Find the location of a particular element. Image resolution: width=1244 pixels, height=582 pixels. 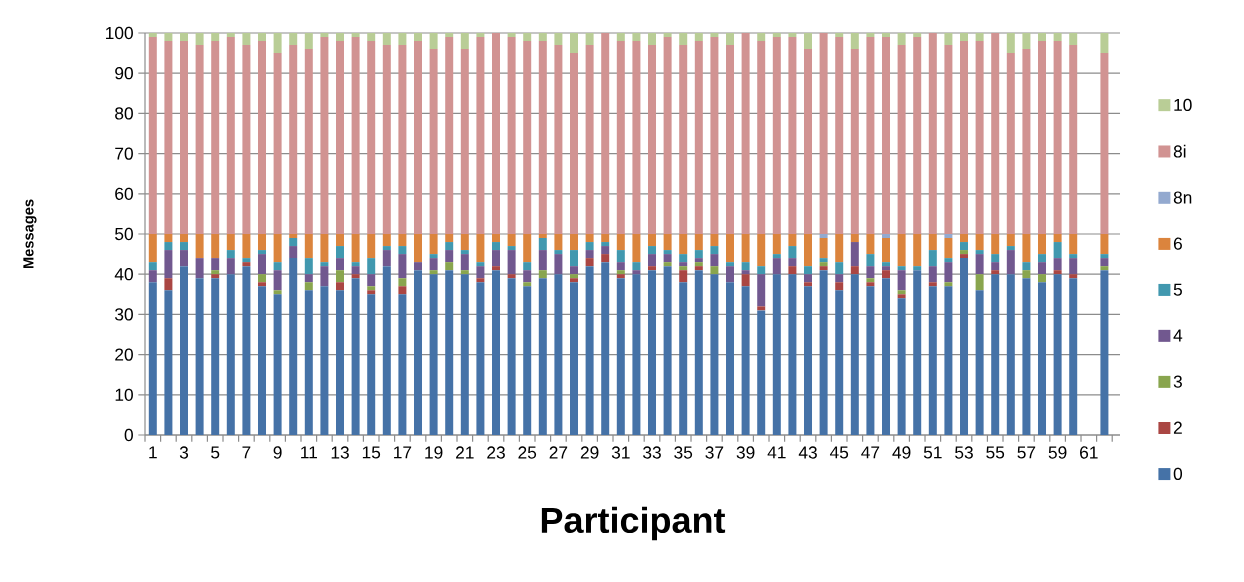

x-tick-label: 27 is located at coordinates (558, 452).